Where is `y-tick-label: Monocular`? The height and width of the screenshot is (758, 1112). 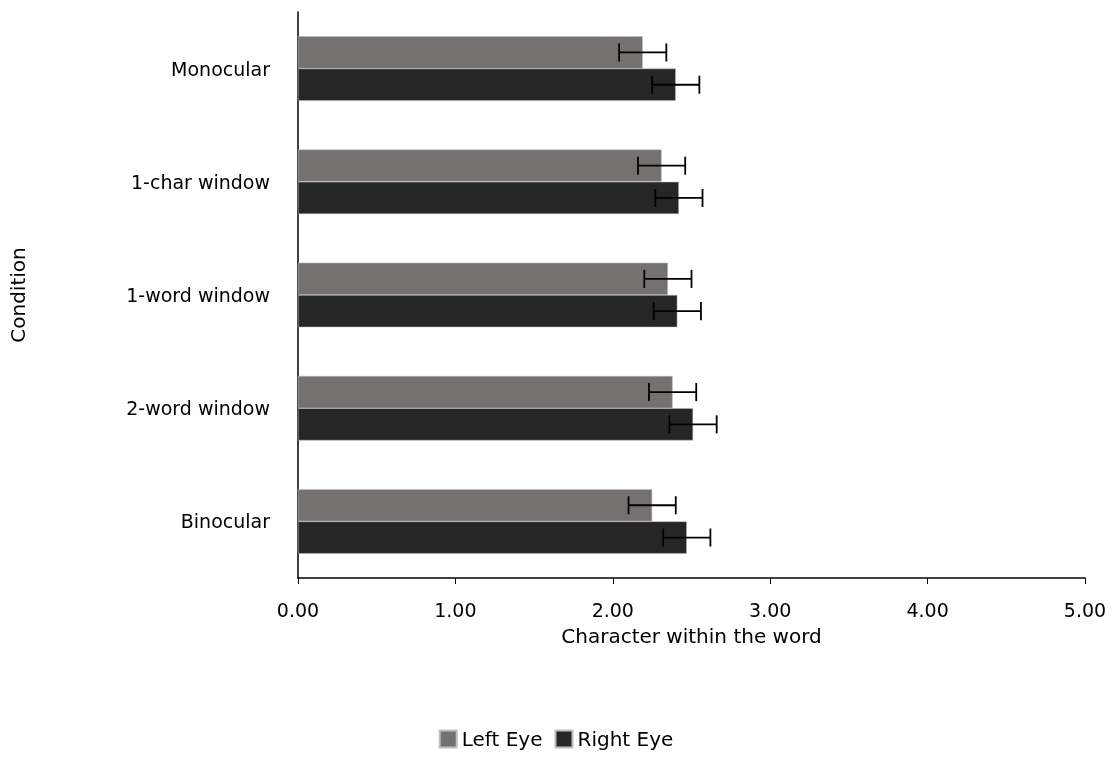 y-tick-label: Monocular is located at coordinates (221, 68).